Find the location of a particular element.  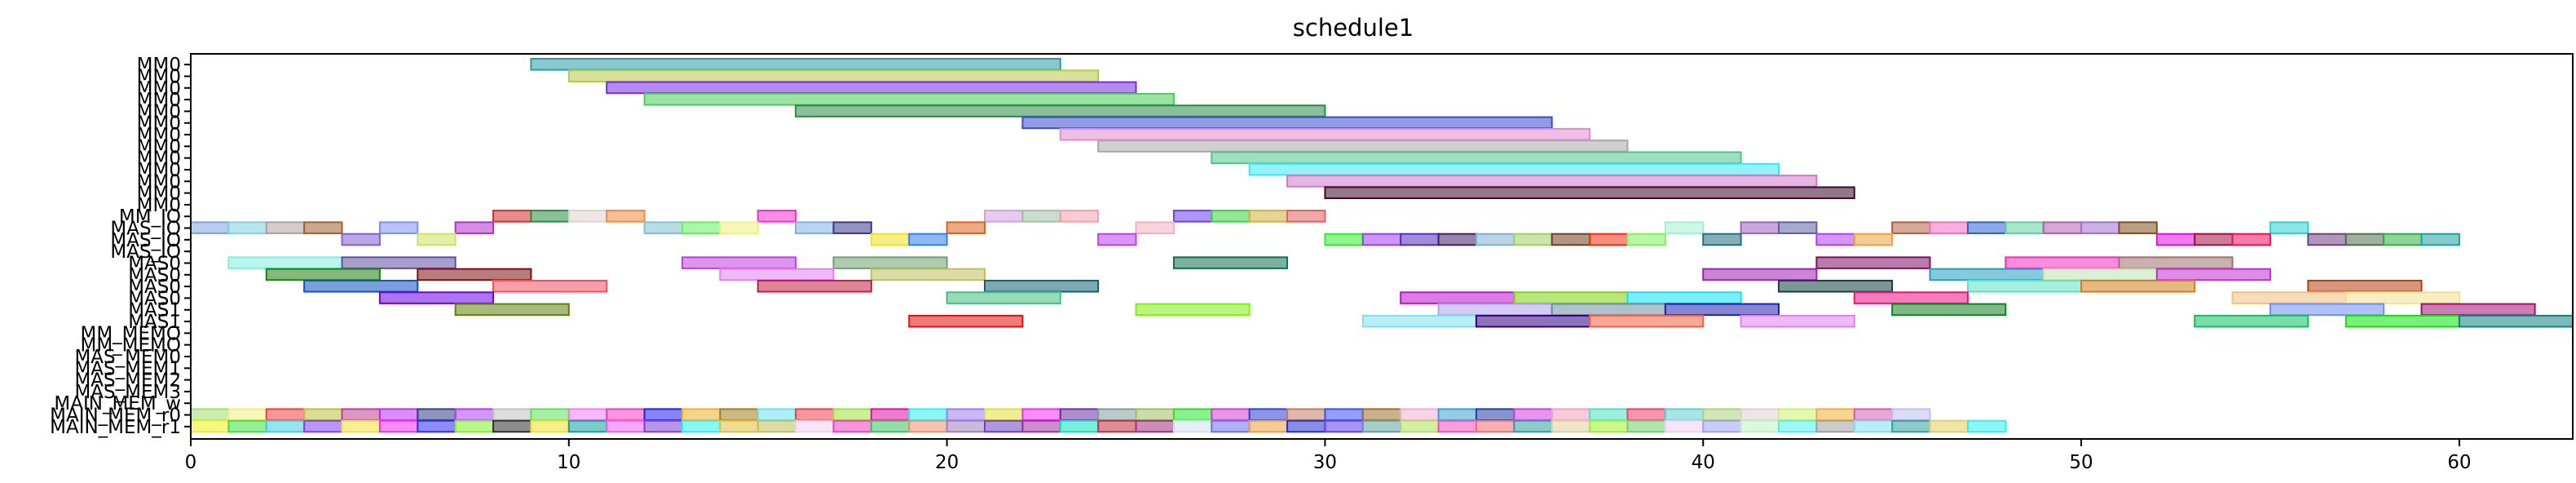

y-tick-label-24: MM_MEMO is located at coordinates (130, 346).